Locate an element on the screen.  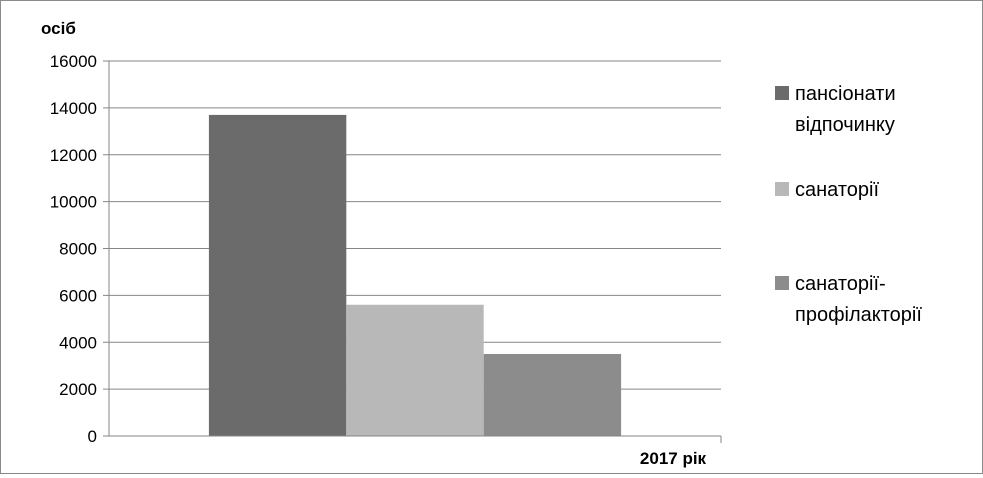
y-tick-label: 12000 is located at coordinates (73, 155).